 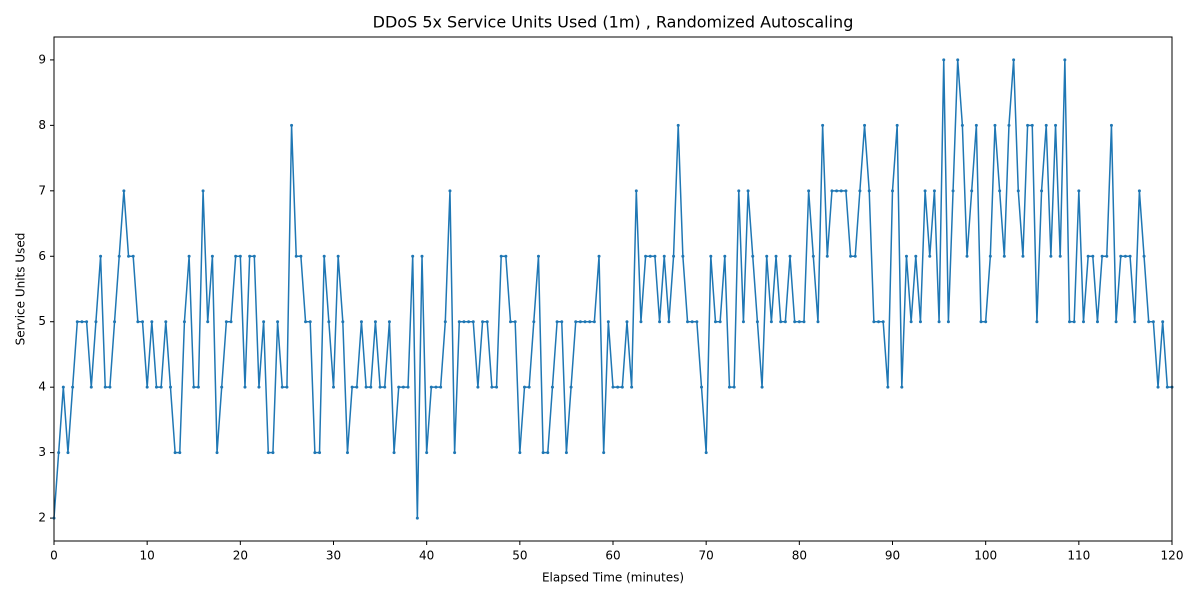 What do you see at coordinates (1172, 556) in the screenshot?
I see `x-tick-label: 120` at bounding box center [1172, 556].